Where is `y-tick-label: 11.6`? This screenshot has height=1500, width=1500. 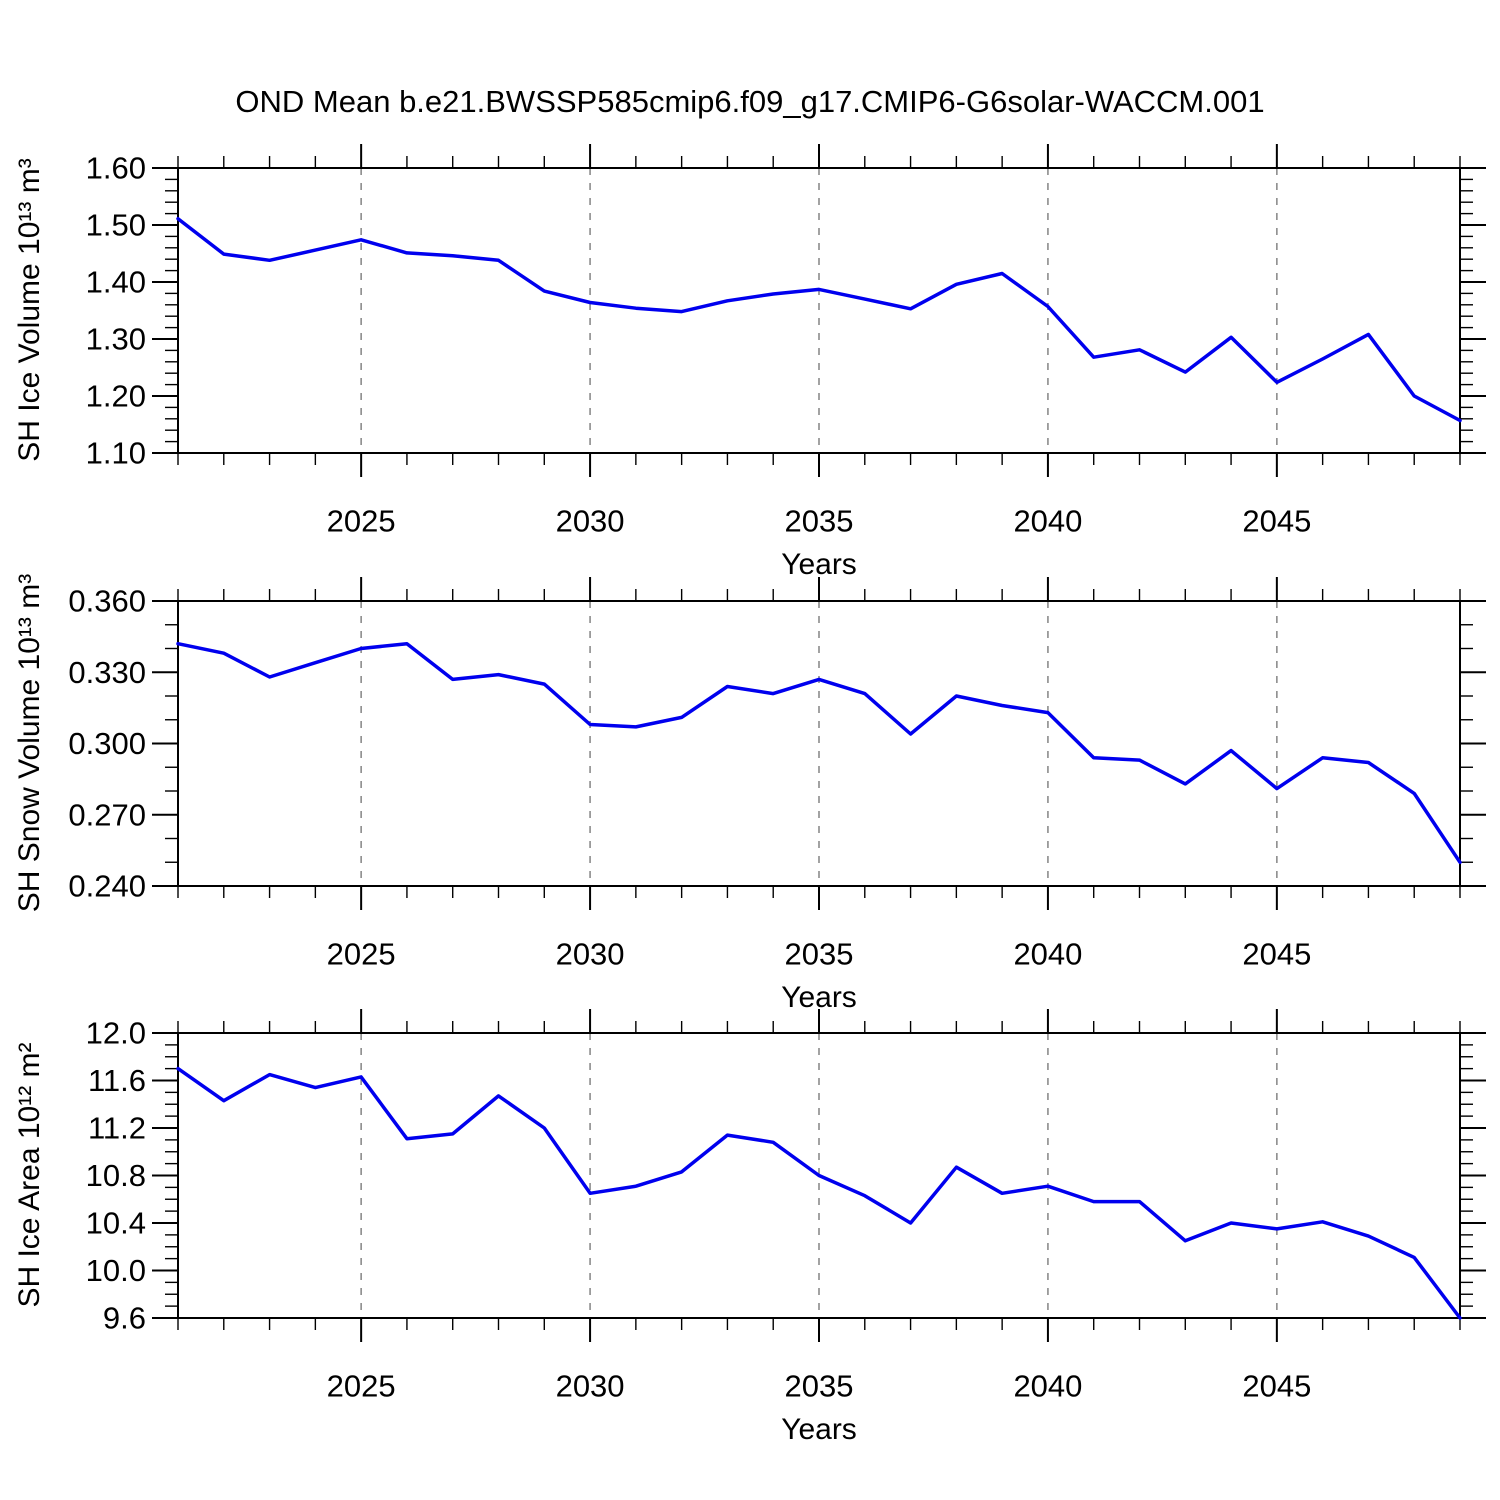
y-tick-label: 11.6 is located at coordinates (117, 1080).